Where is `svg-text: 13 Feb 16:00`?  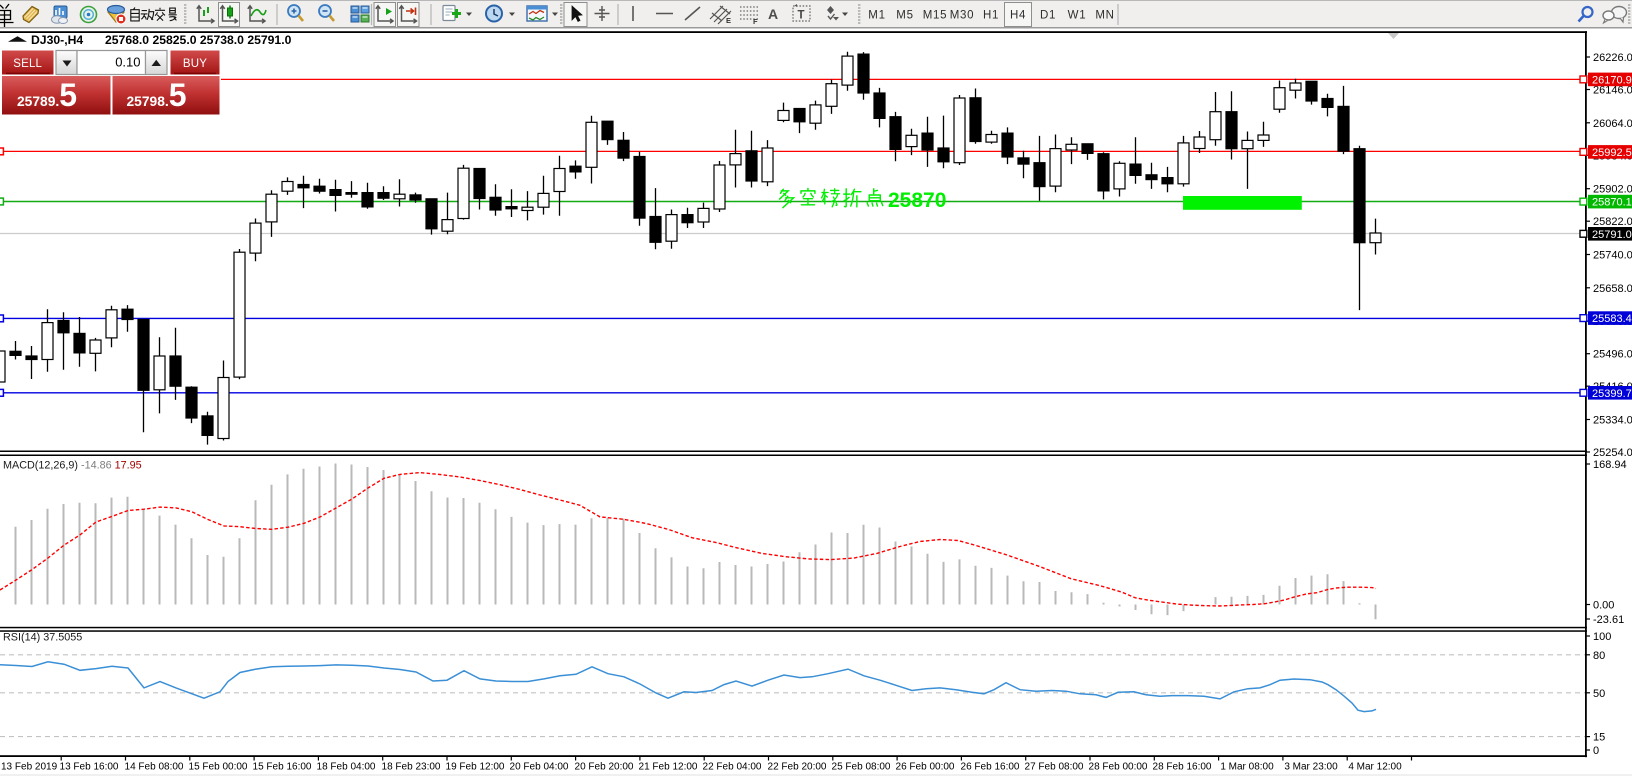 svg-text: 13 Feb 16:00 is located at coordinates (89, 767).